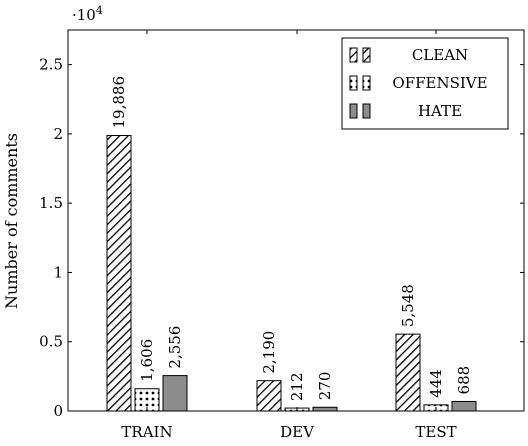 The width and height of the screenshot is (528, 446). What do you see at coordinates (297, 432) in the screenshot?
I see `x-tick-label-dev: DEV` at bounding box center [297, 432].